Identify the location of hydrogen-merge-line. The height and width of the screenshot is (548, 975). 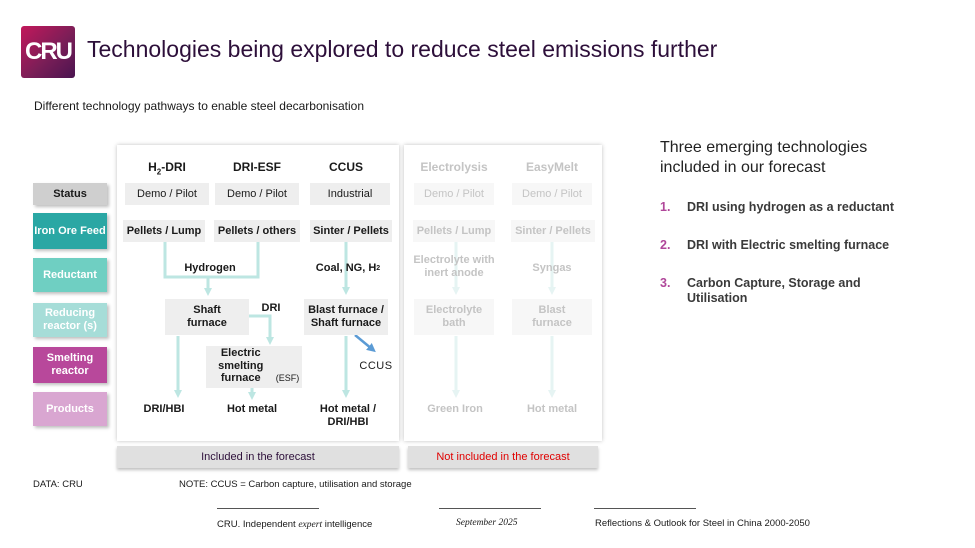
(211, 260).